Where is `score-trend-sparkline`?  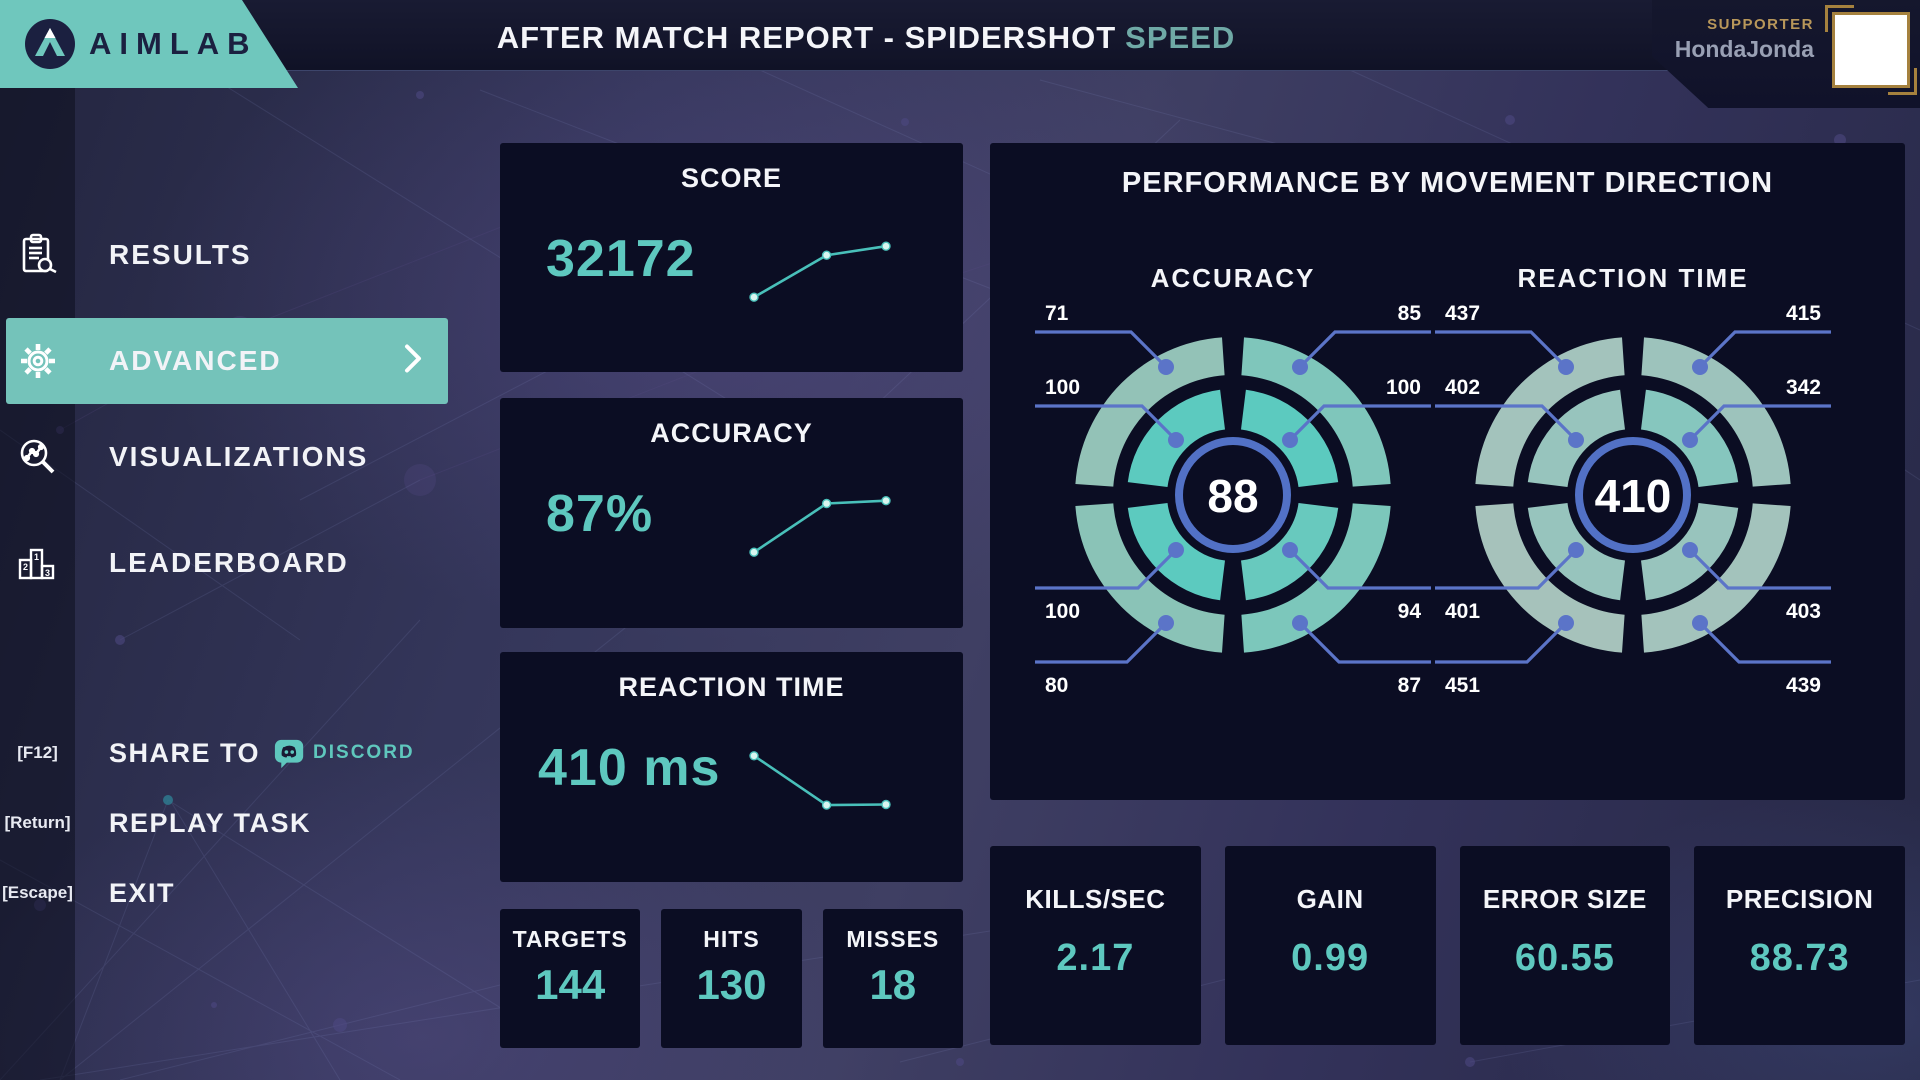 score-trend-sparkline is located at coordinates (820, 272).